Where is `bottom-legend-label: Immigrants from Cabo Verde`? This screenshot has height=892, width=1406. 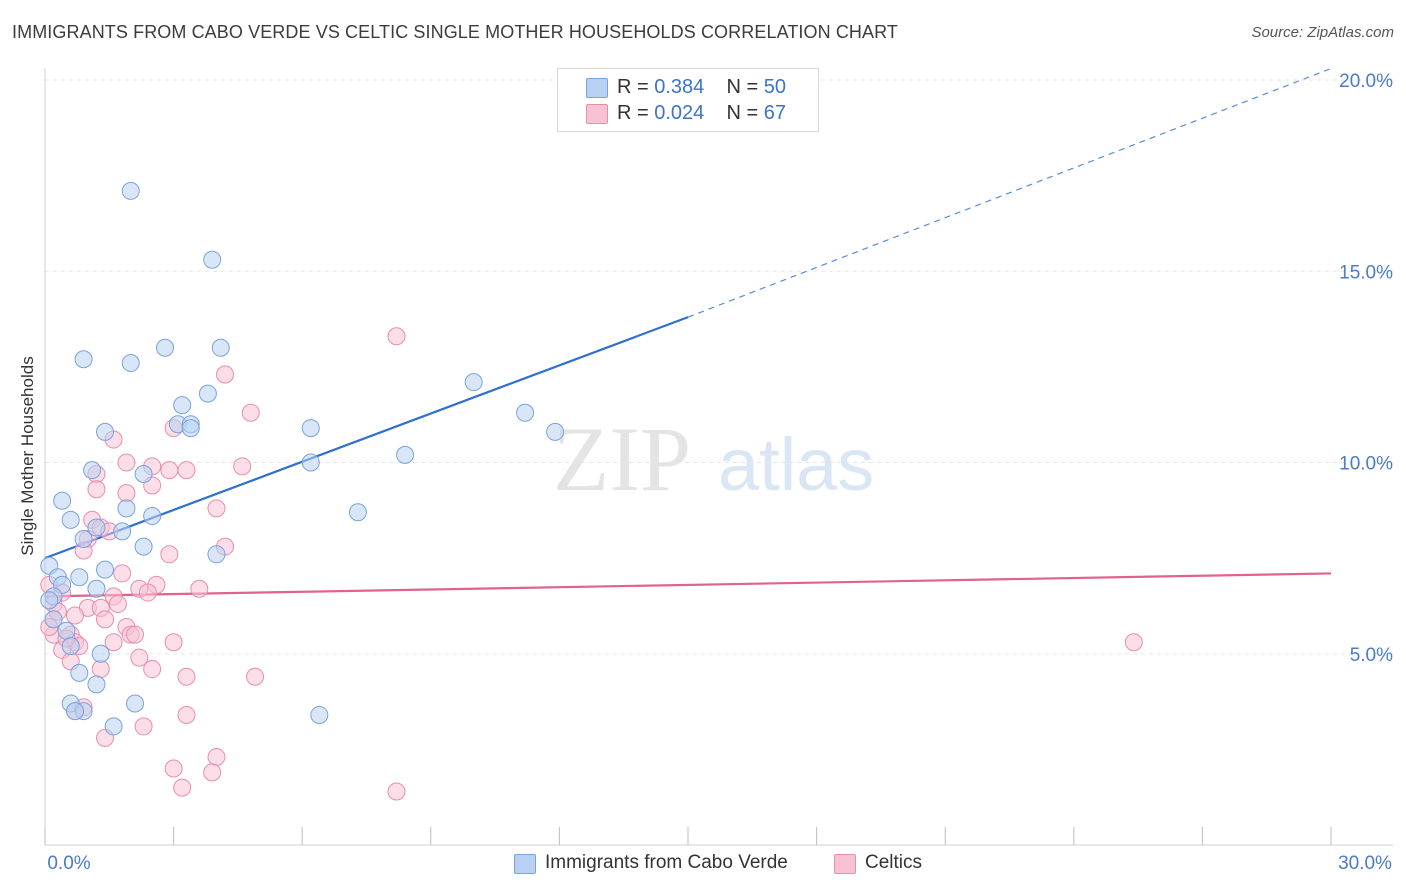 bottom-legend-label: Immigrants from Cabo Verde is located at coordinates (666, 862).